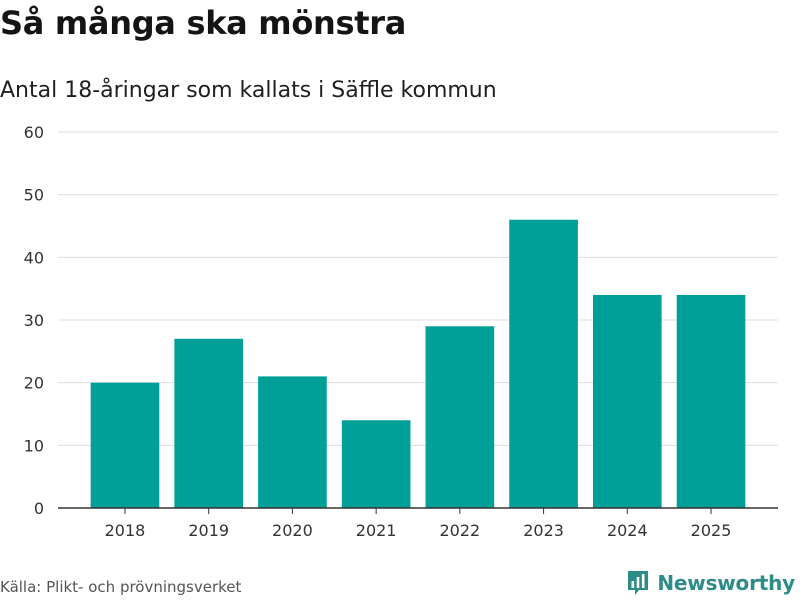 The image size is (800, 600). I want to click on y-tick-label-60: 60, so click(34, 132).